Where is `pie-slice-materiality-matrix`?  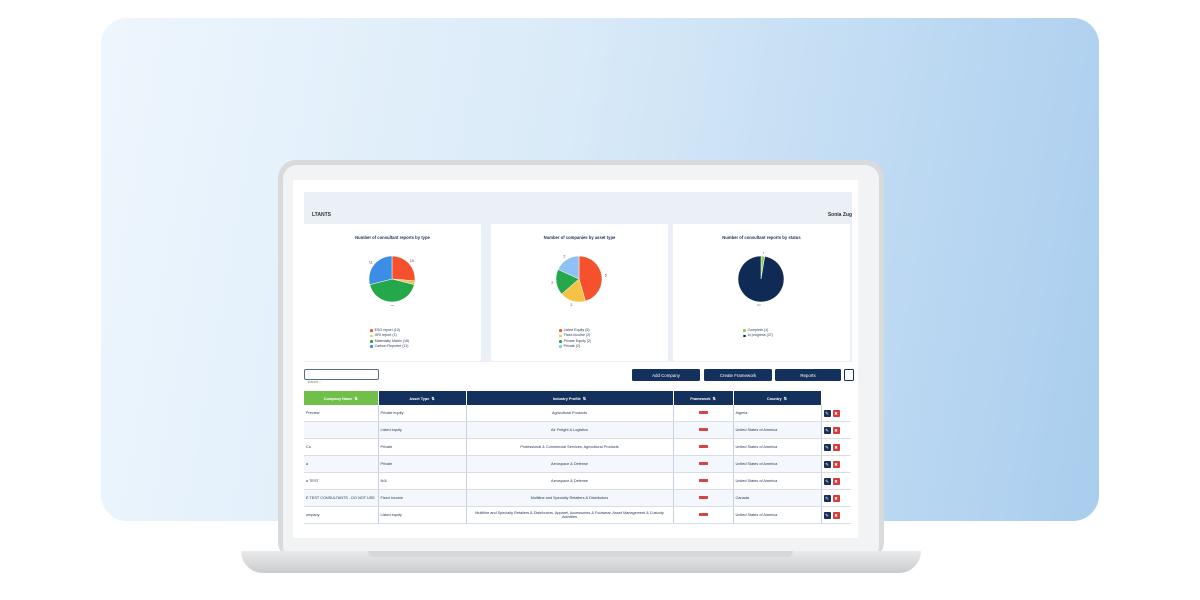 pie-slice-materiality-matrix is located at coordinates (392, 290).